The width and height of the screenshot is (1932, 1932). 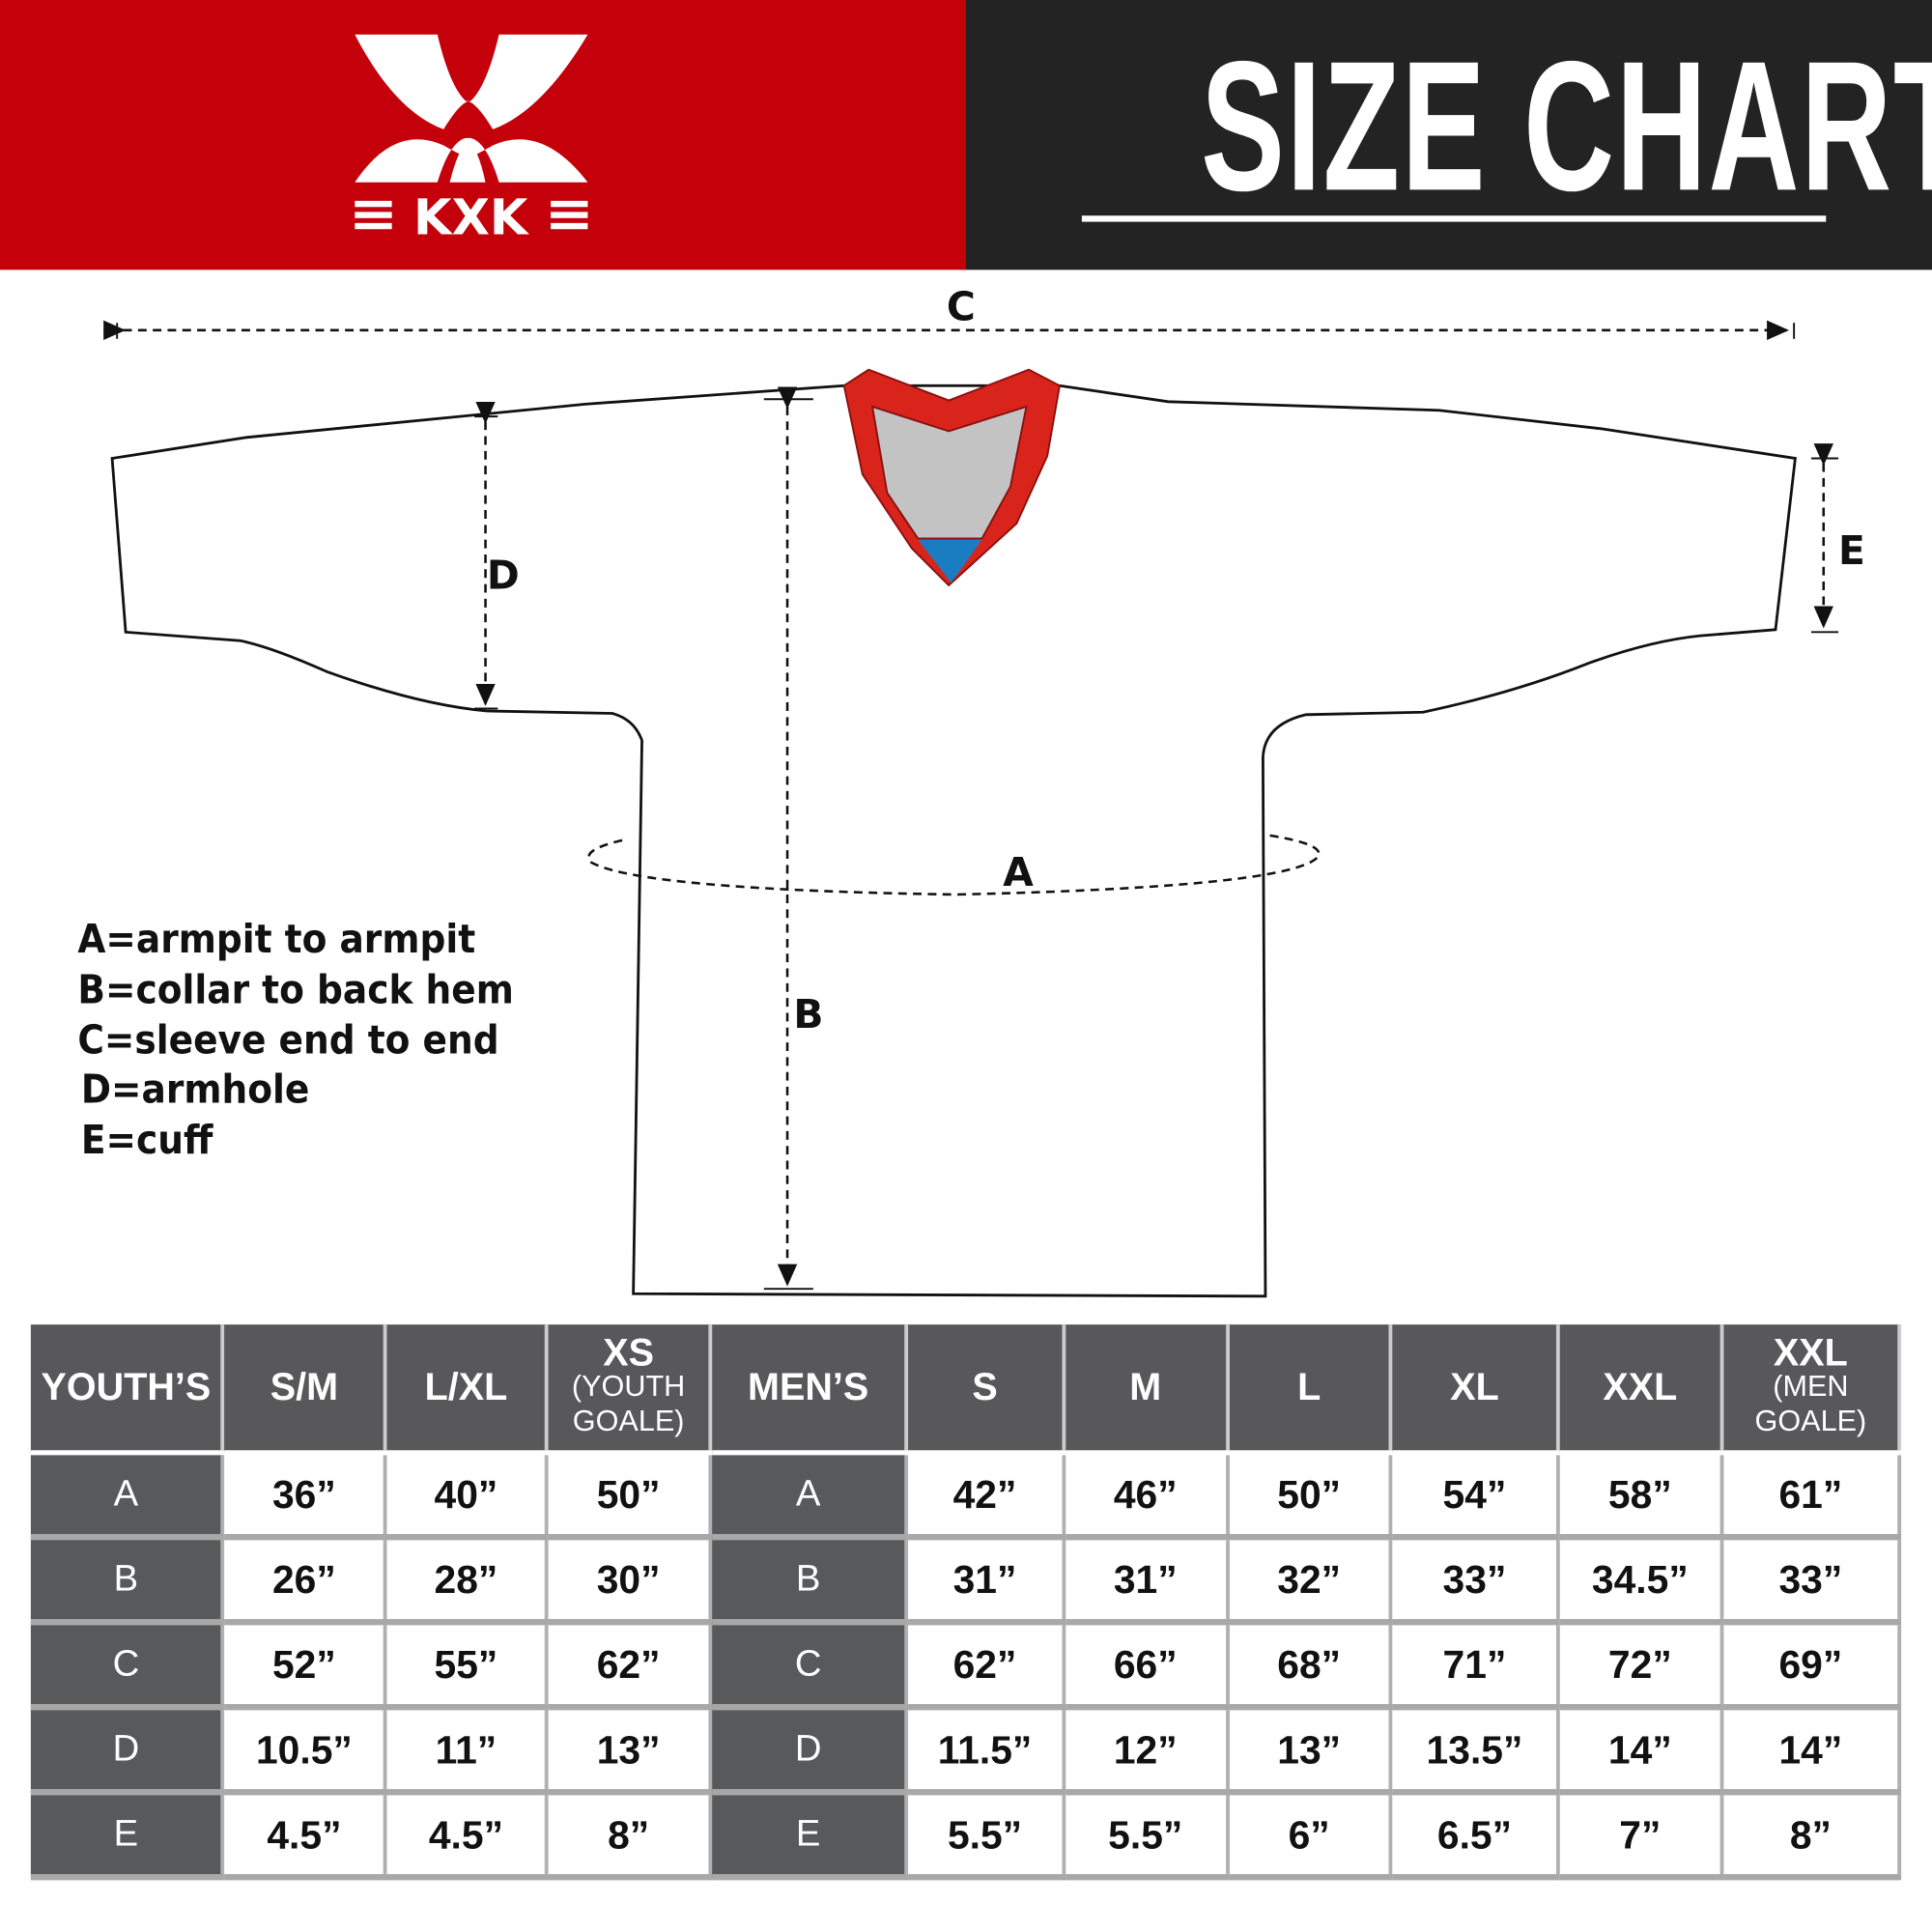 I want to click on table-cell: 54”, so click(x=1475, y=1496).